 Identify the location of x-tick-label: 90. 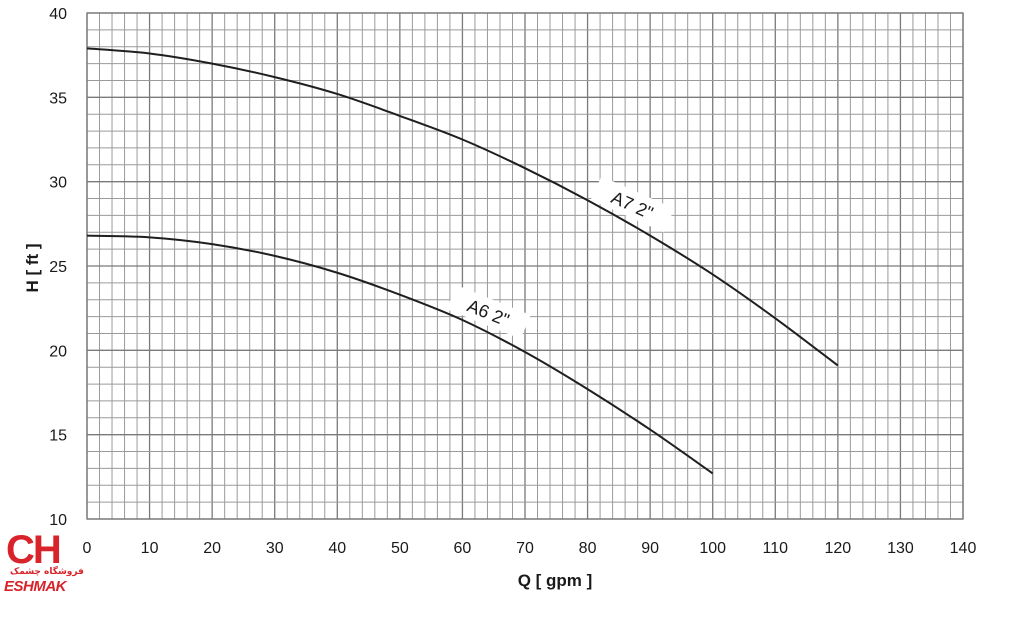
(650, 548).